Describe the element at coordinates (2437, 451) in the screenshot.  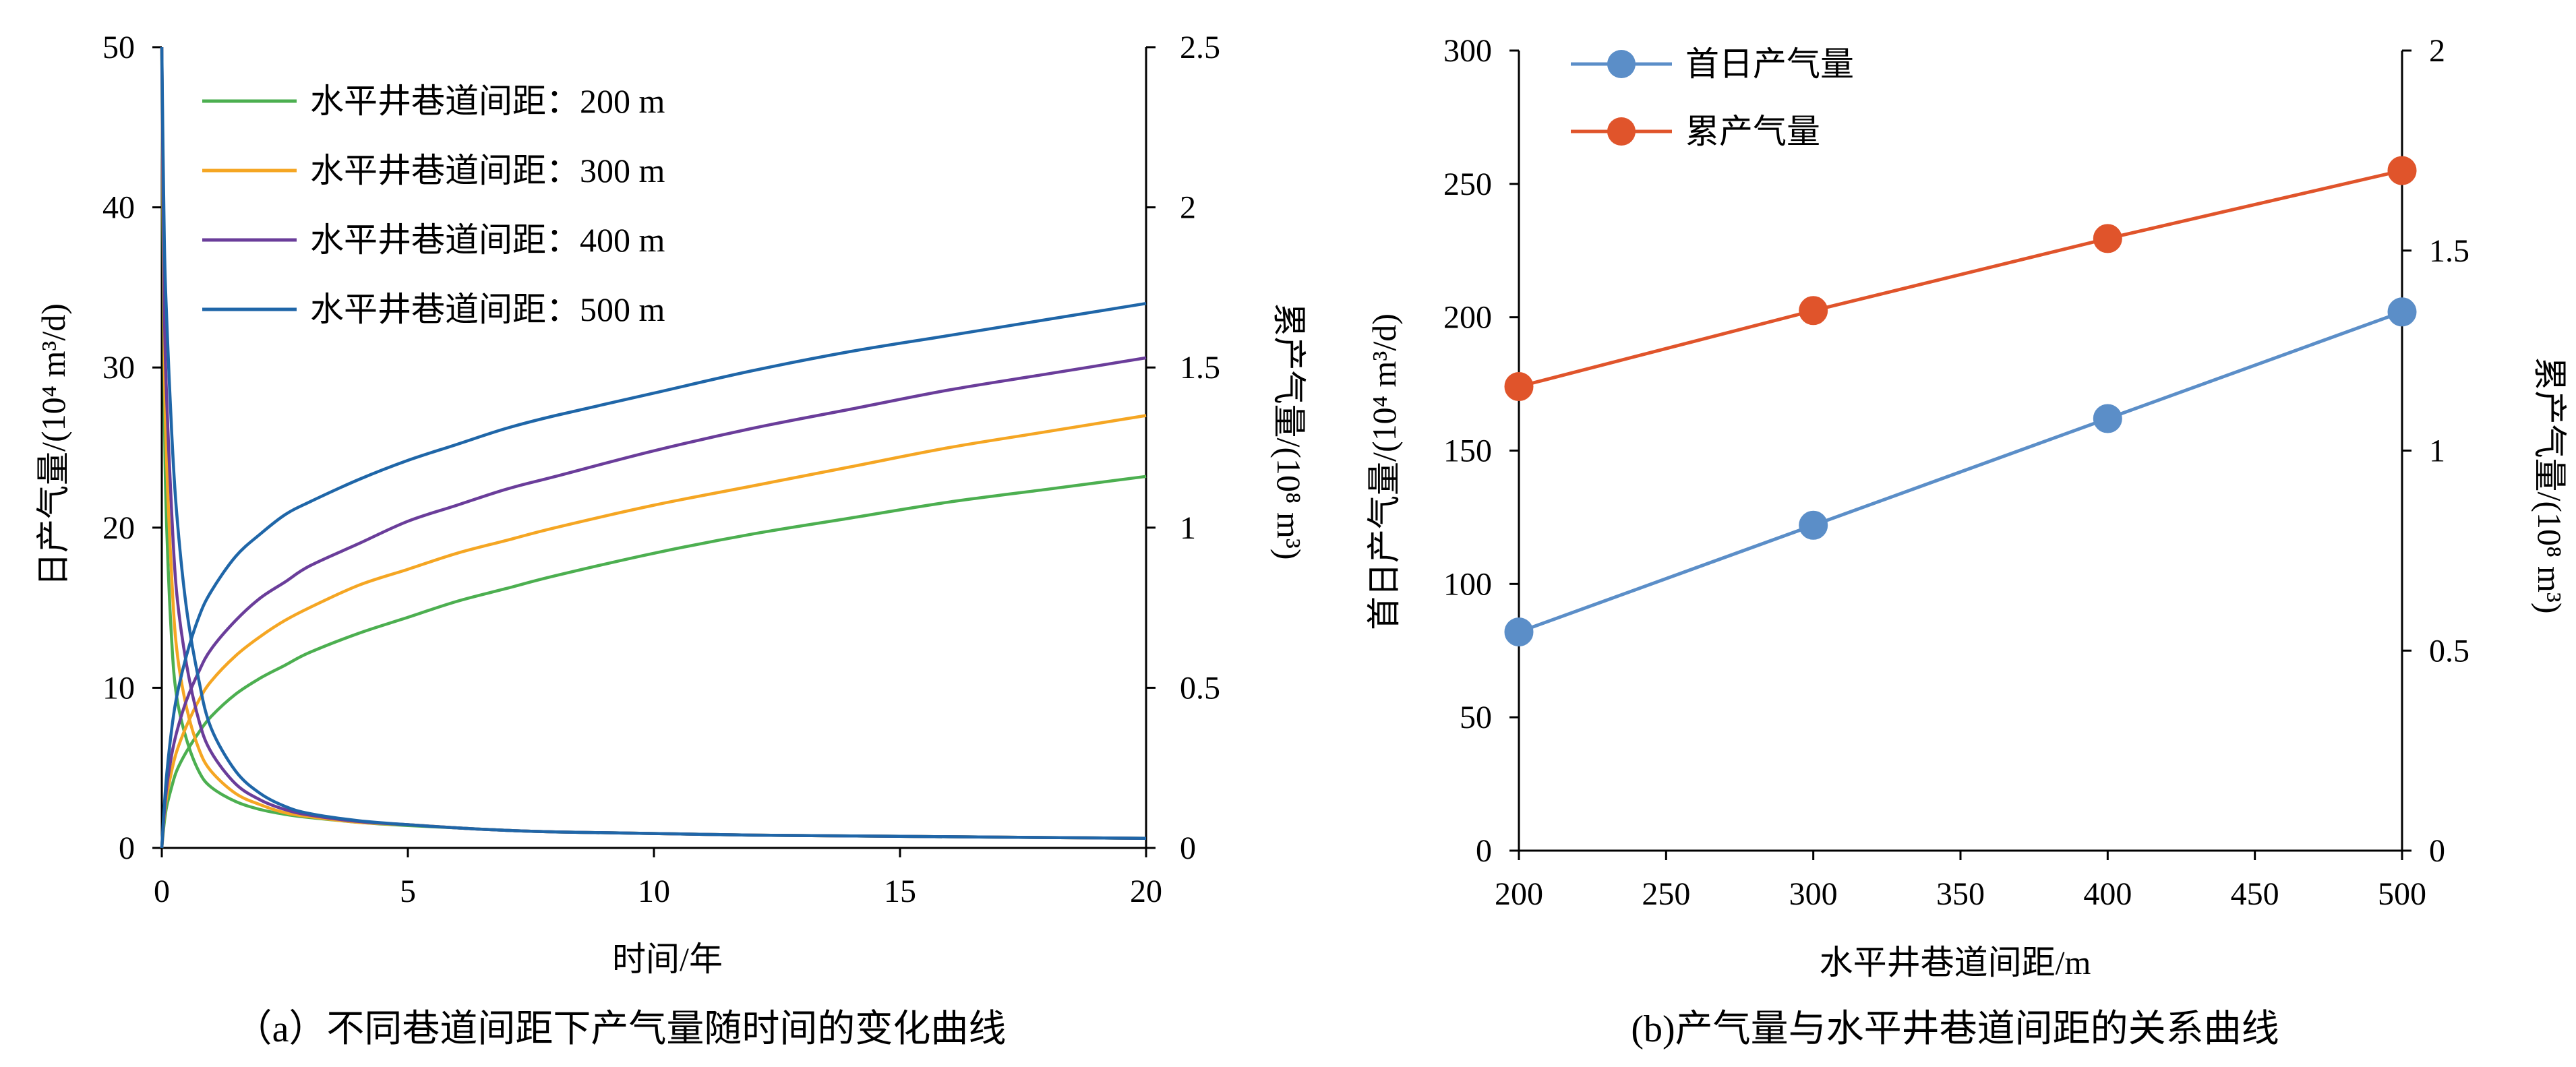
I see `panel-b-y2-tick-label: 1` at that location.